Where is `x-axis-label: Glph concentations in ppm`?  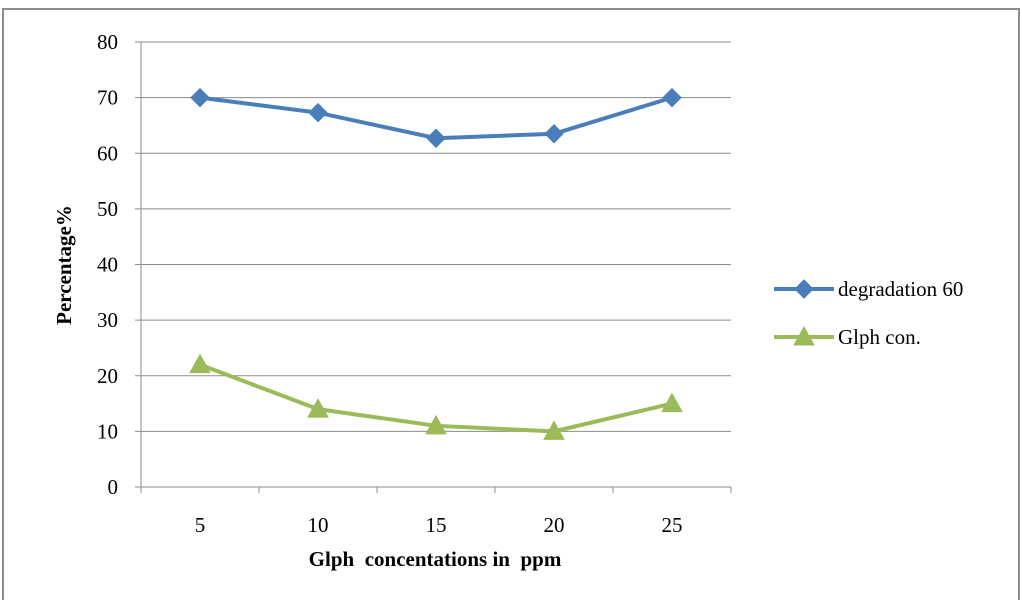
x-axis-label: Glph concentations in ppm is located at coordinates (435, 559).